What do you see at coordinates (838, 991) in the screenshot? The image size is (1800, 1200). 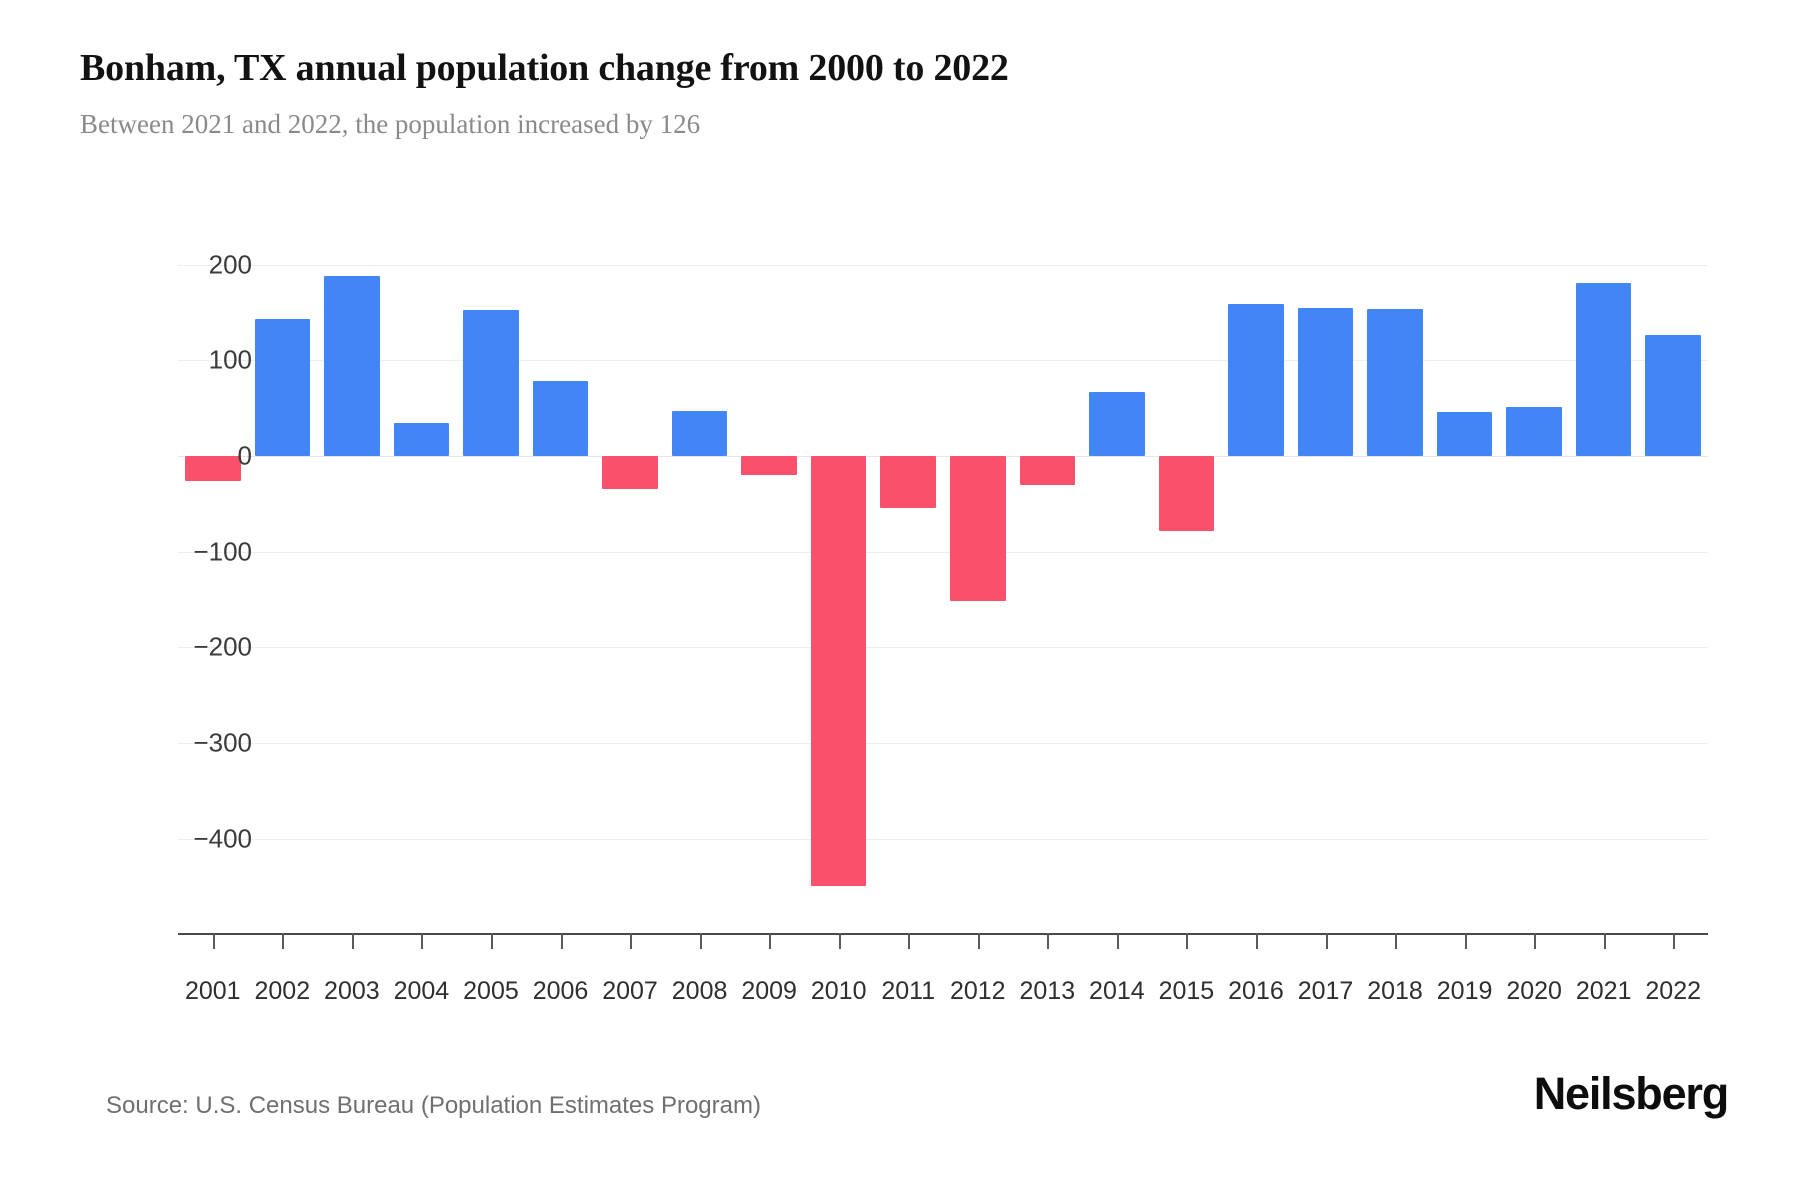 I see `x-axis-tick-label-2010: 2010` at bounding box center [838, 991].